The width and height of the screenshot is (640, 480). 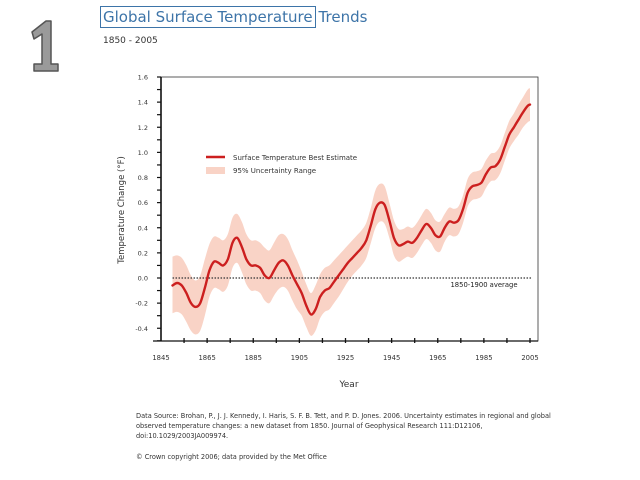 What do you see at coordinates (295, 158) in the screenshot?
I see `legend-label-estimate: Surface Temperature Best Estimate` at bounding box center [295, 158].